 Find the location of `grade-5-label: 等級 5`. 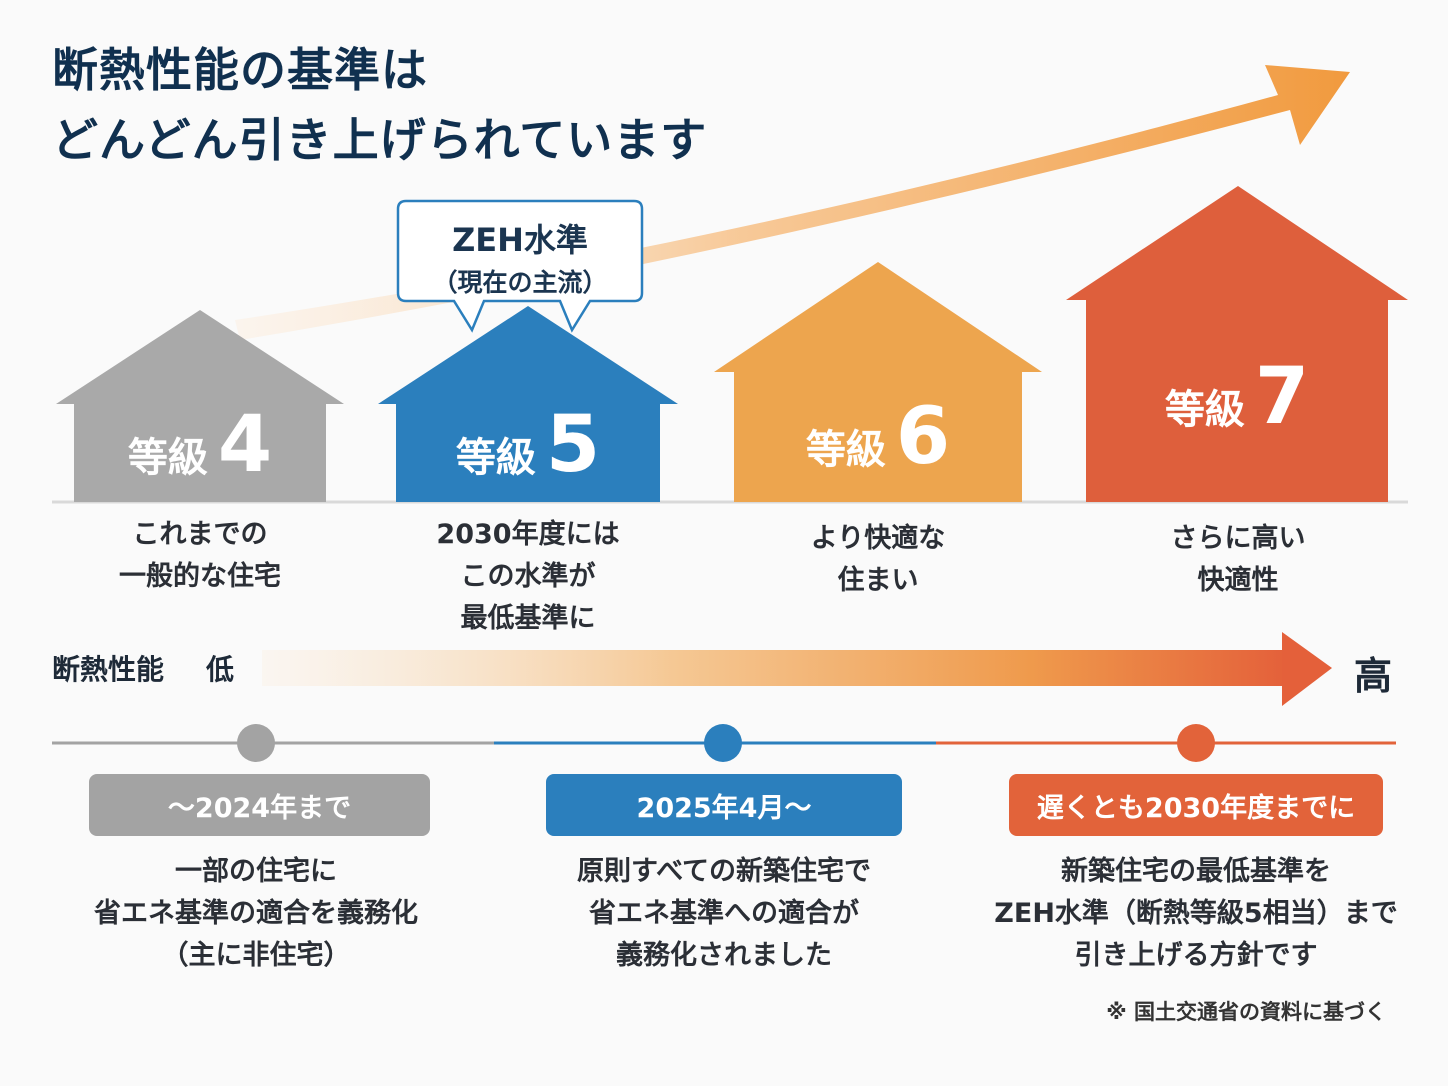

grade-5-label: 等級 5 is located at coordinates (528, 445).